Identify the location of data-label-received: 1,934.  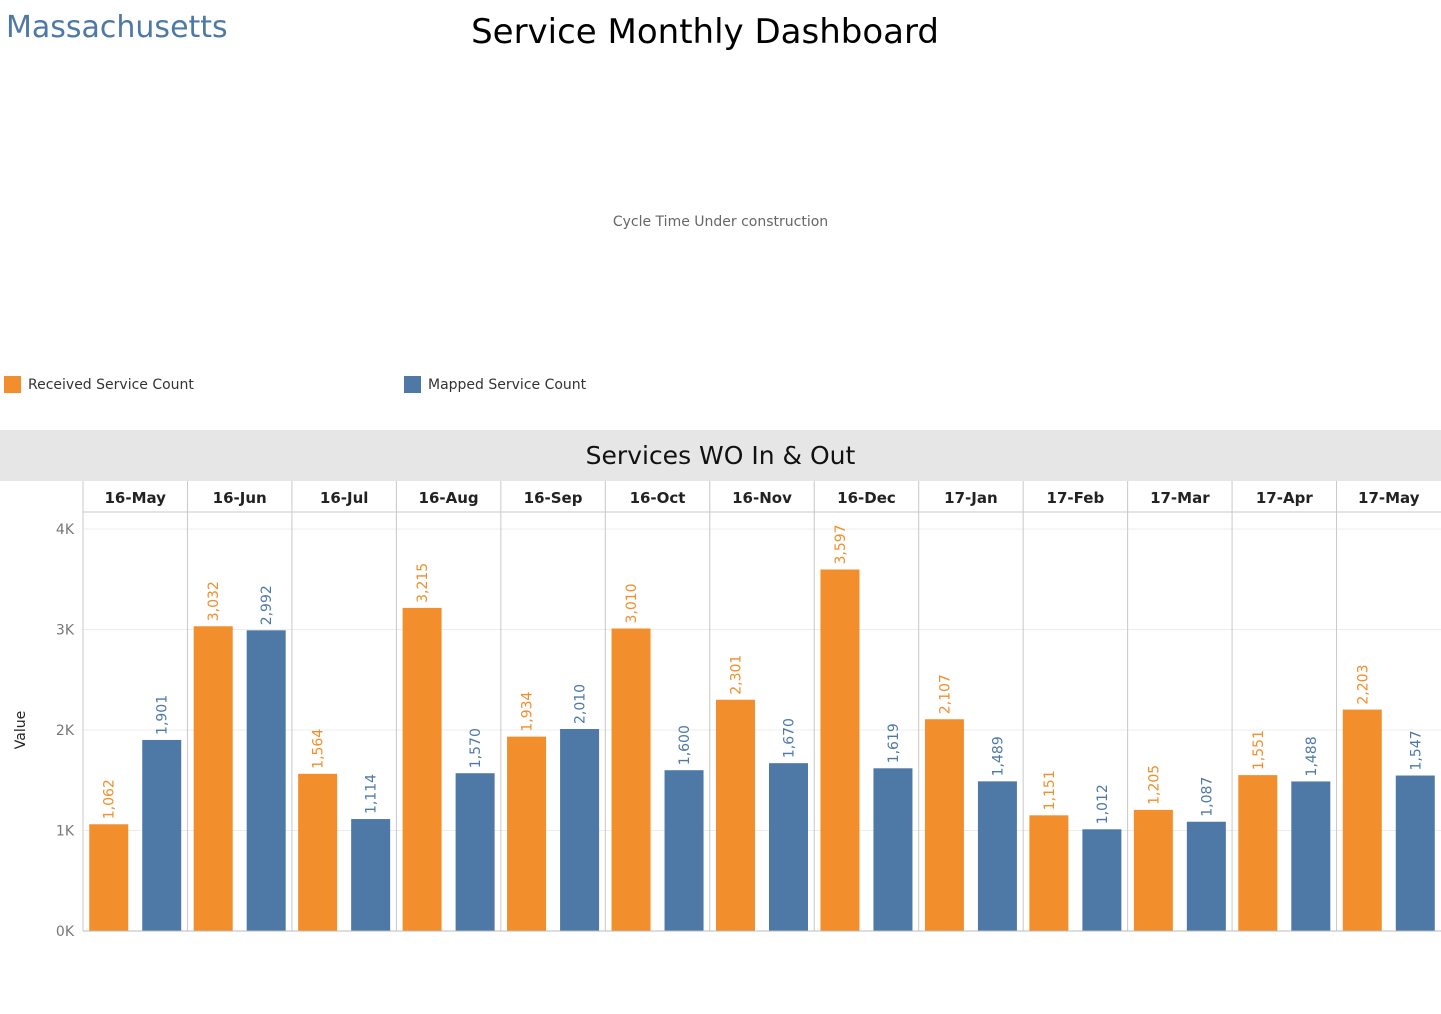
(528, 711).